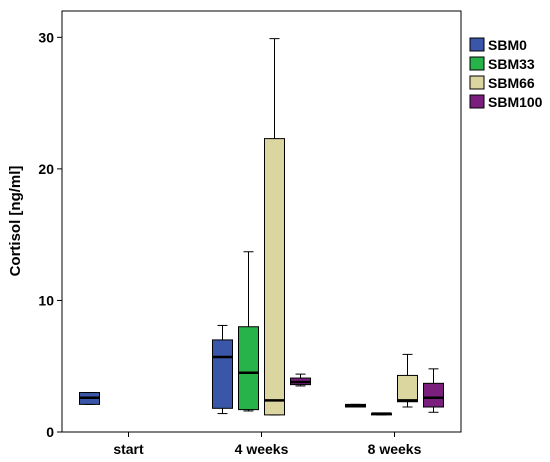 The height and width of the screenshot is (462, 550). I want to click on x-tick-label: 8 weeks, so click(395, 449).